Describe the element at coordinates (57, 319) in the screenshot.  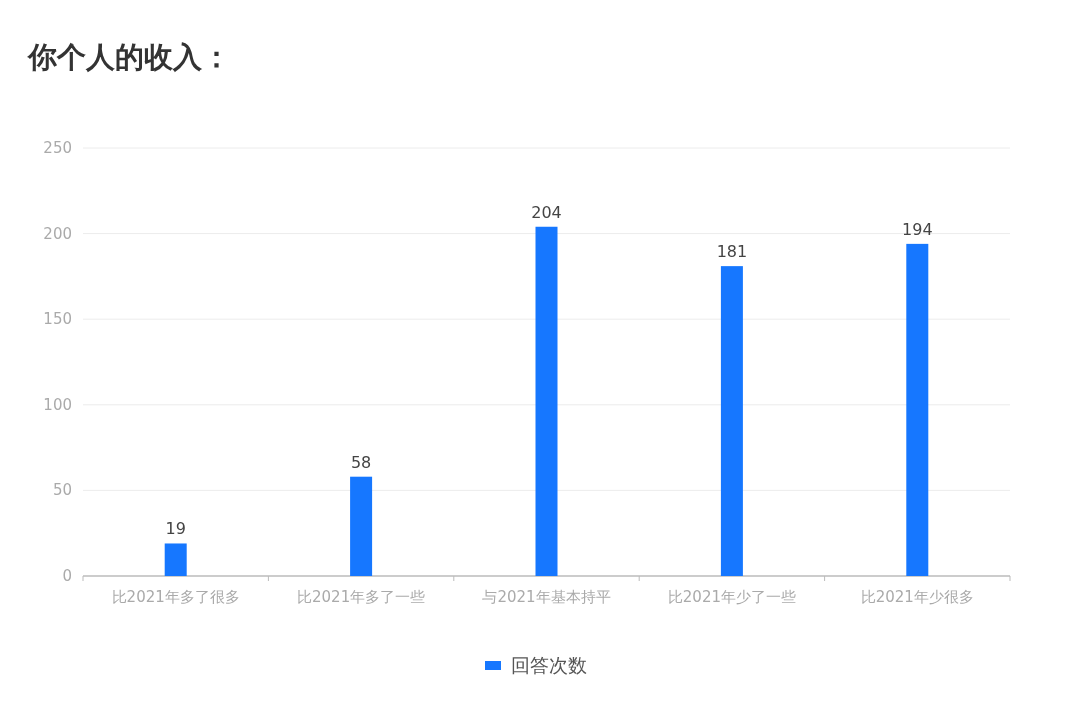
I see `y-tick-label: 150` at that location.